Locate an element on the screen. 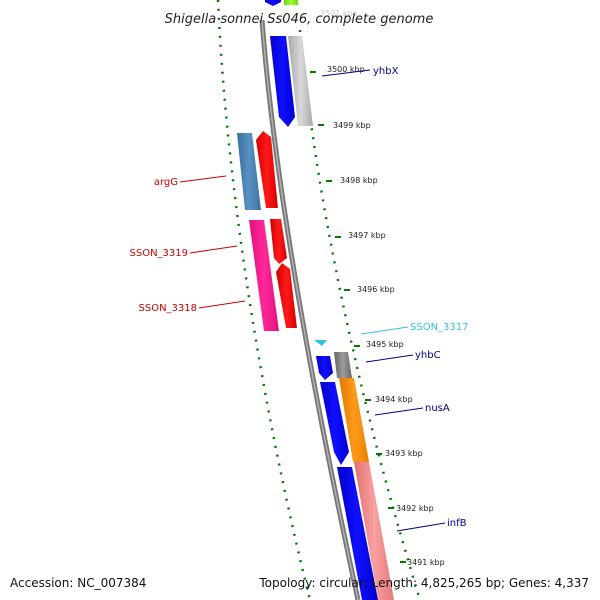  tick-label: 3500 kbp is located at coordinates (346, 69).